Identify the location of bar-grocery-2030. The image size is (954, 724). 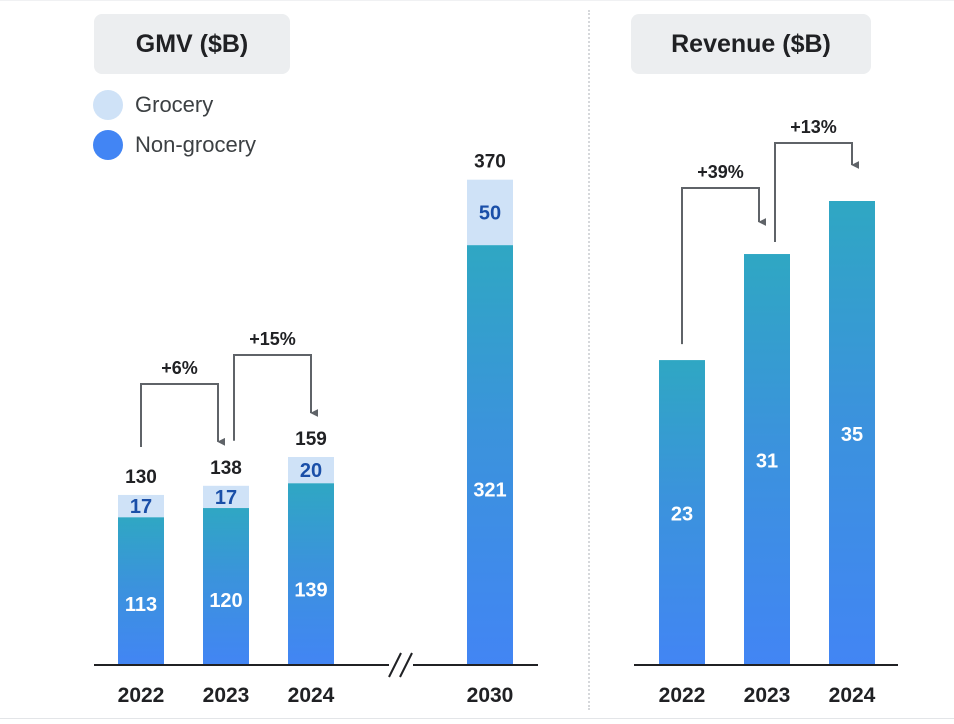
(490, 212).